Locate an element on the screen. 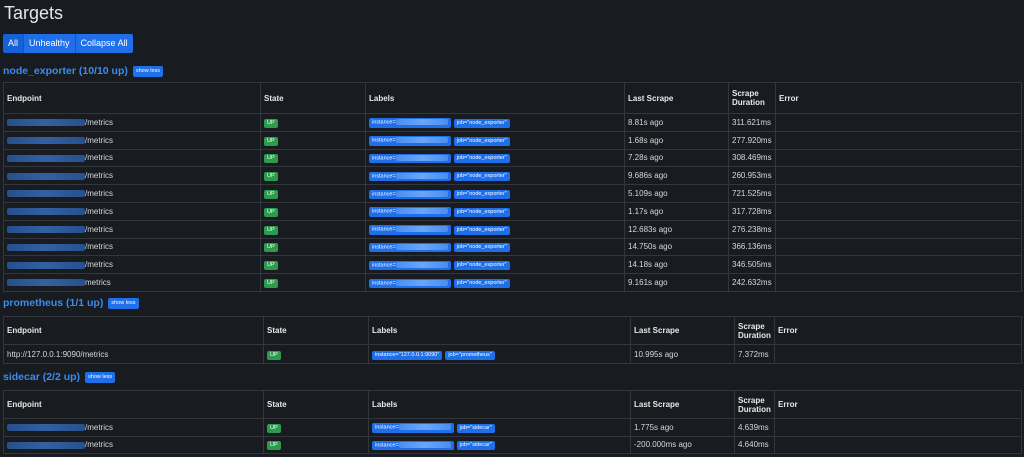 Image resolution: width=1024 pixels, height=457 pixels. duration-cell: 311.621ms is located at coordinates (752, 122).